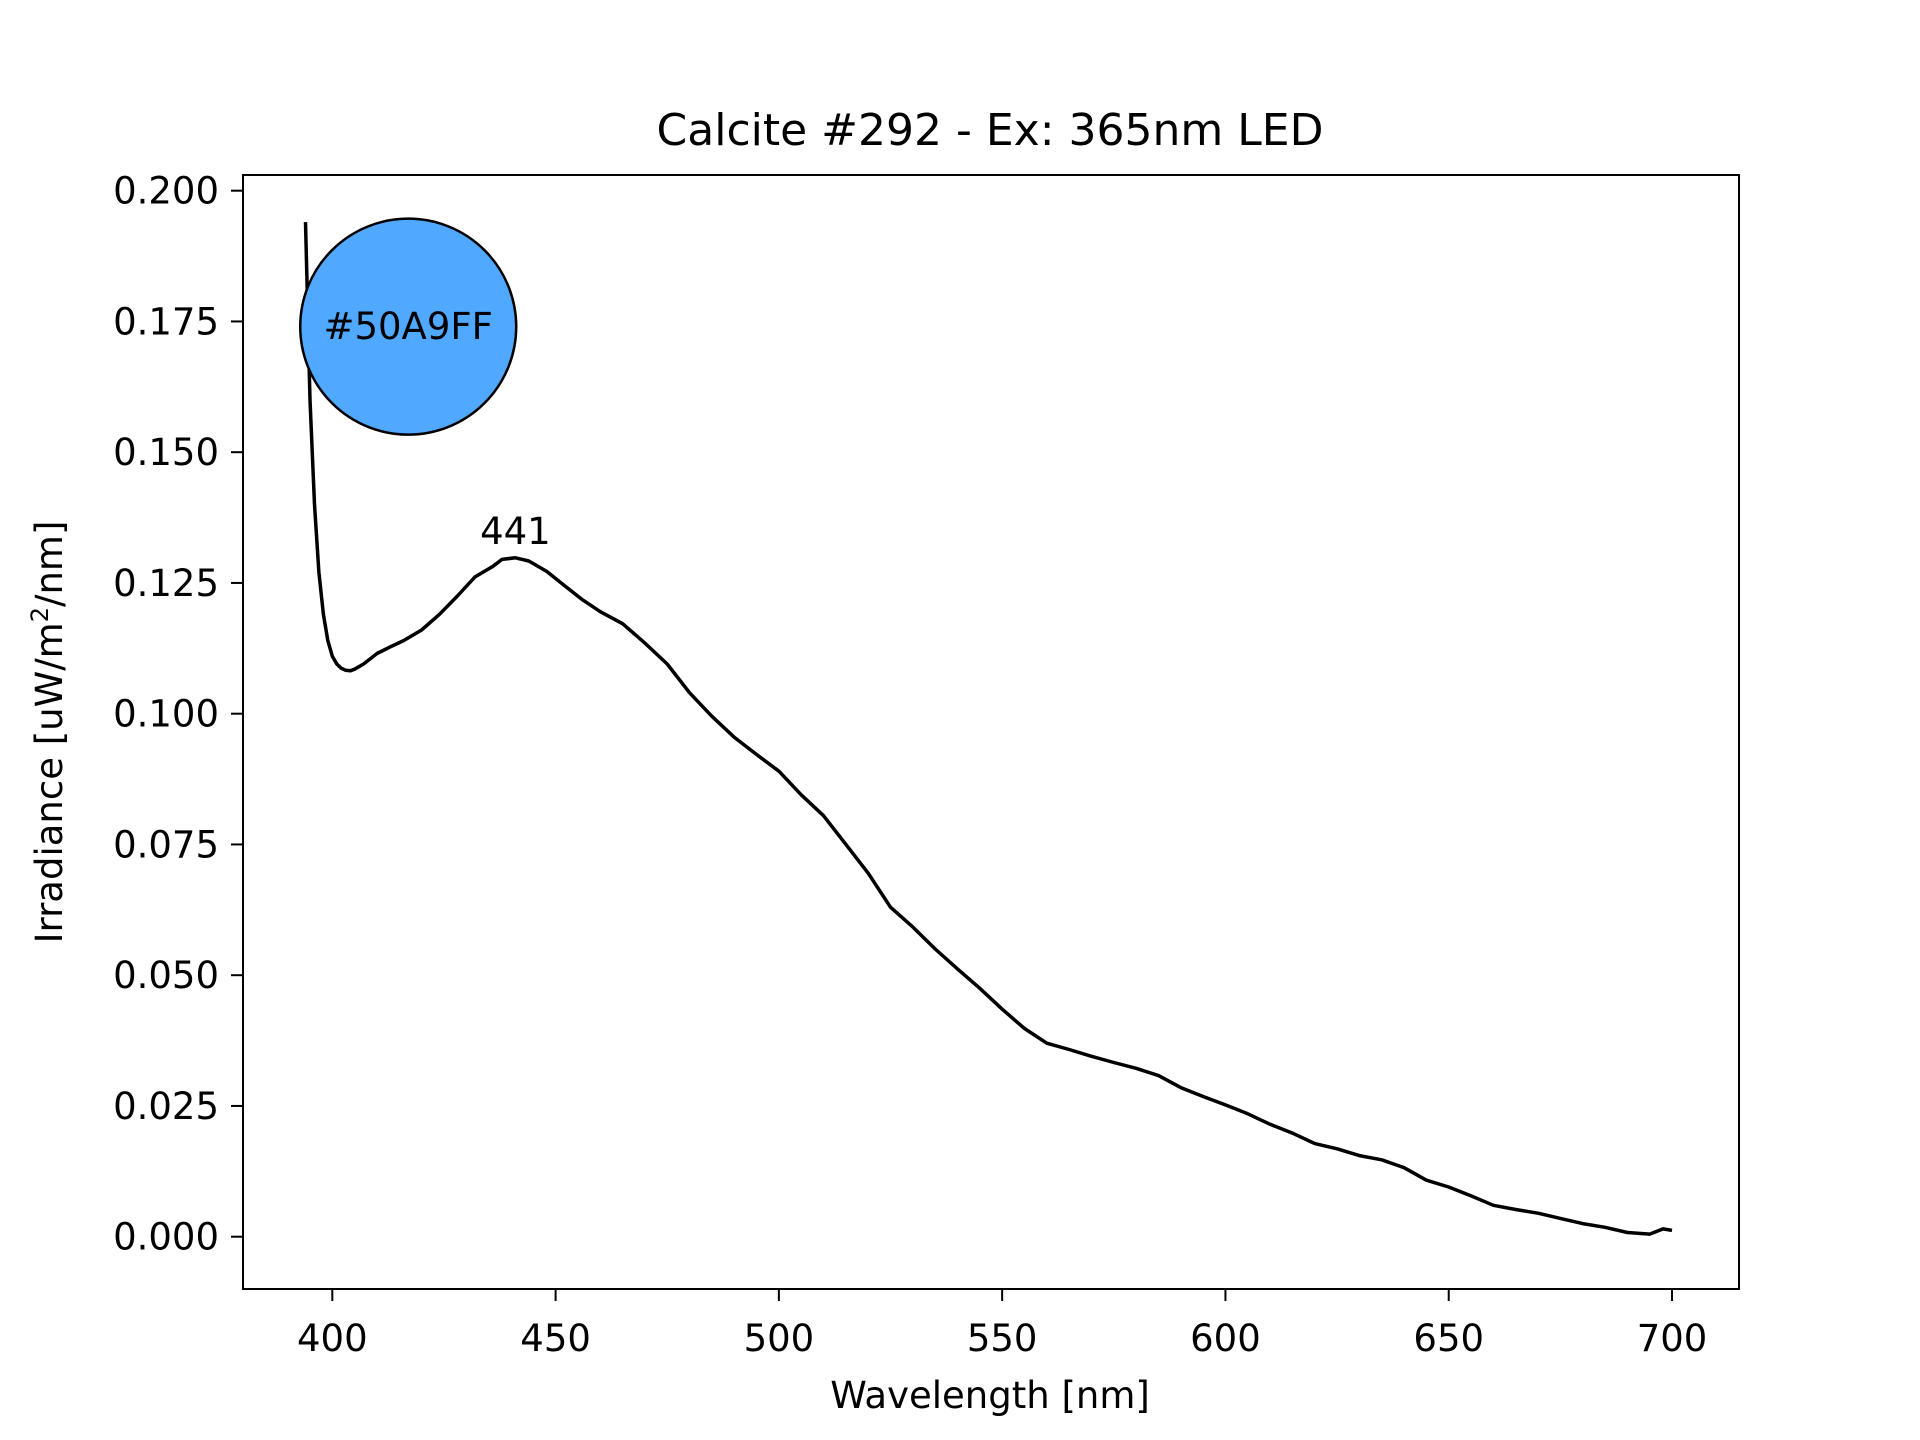 The image size is (1920, 1440). What do you see at coordinates (166, 975) in the screenshot?
I see `y-tick-label: 0.050` at bounding box center [166, 975].